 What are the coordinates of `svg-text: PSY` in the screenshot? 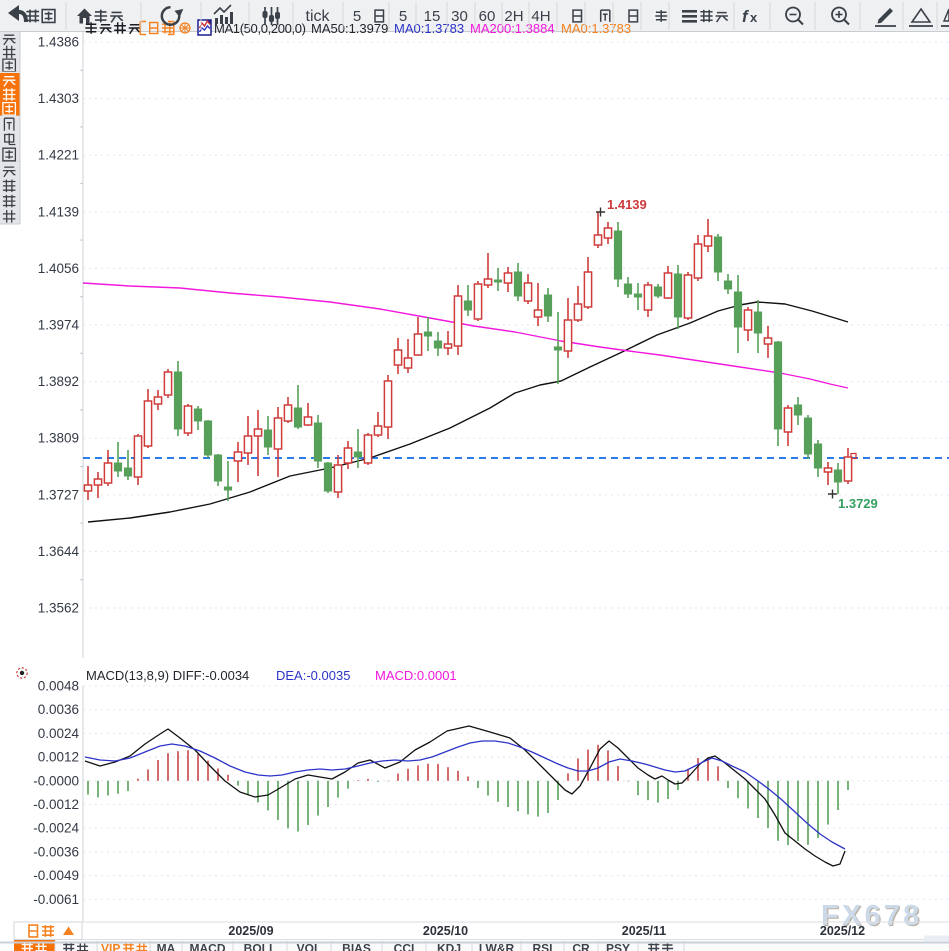 It's located at (618, 946).